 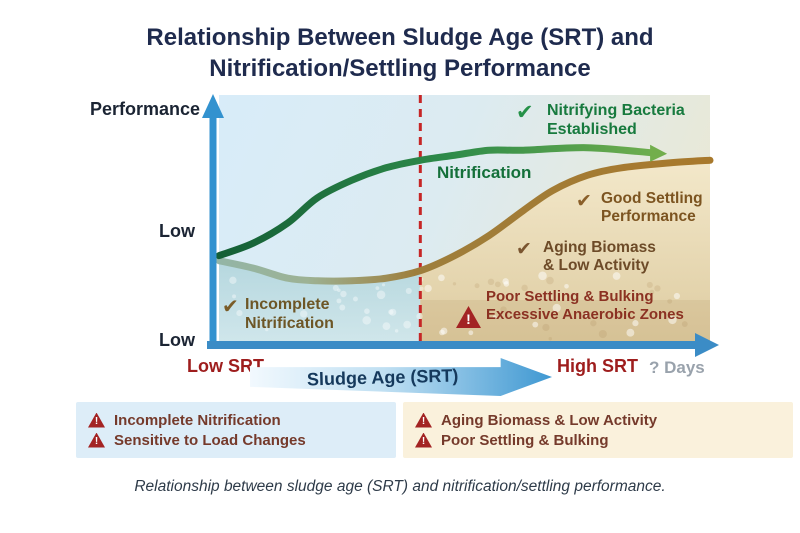 I want to click on annotation-line: Poor Settling & Bulking, so click(x=570, y=296).